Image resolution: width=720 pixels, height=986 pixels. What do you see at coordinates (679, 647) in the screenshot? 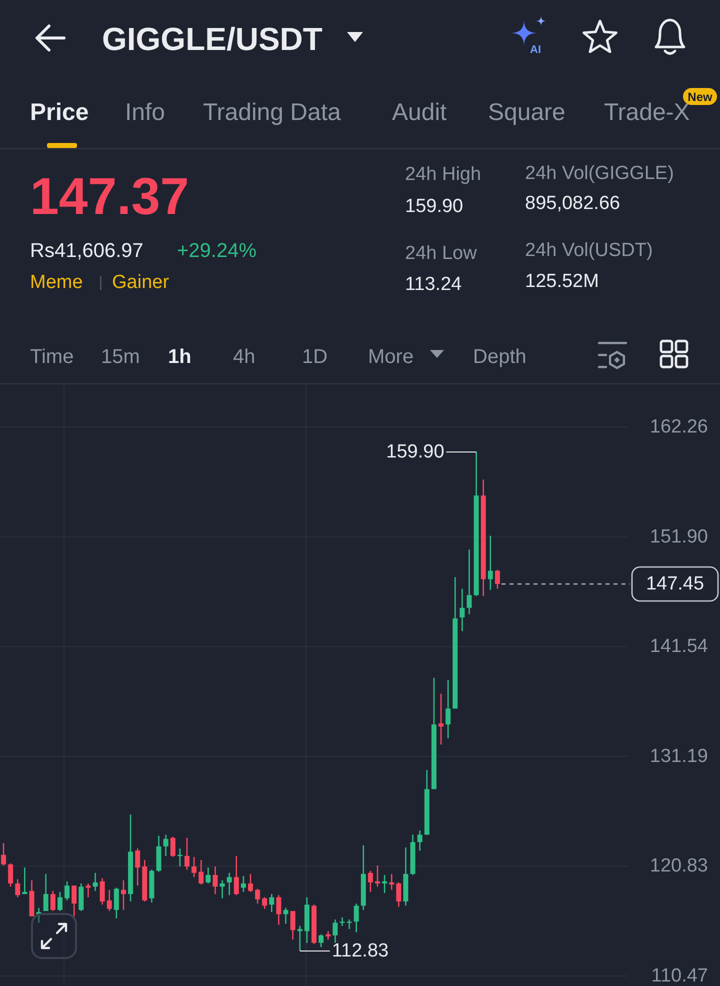
I see `y-tick-label: 141.54` at bounding box center [679, 647].